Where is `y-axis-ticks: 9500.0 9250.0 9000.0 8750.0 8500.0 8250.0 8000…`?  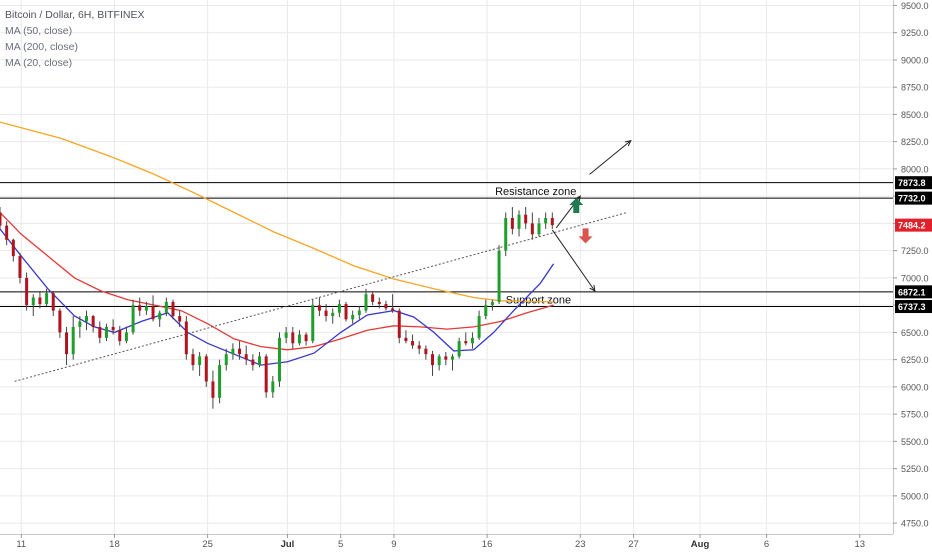 y-axis-ticks: 9500.0 9250.0 9000.0 8750.0 8500.0 8250.0 8000… is located at coordinates (911, 265).